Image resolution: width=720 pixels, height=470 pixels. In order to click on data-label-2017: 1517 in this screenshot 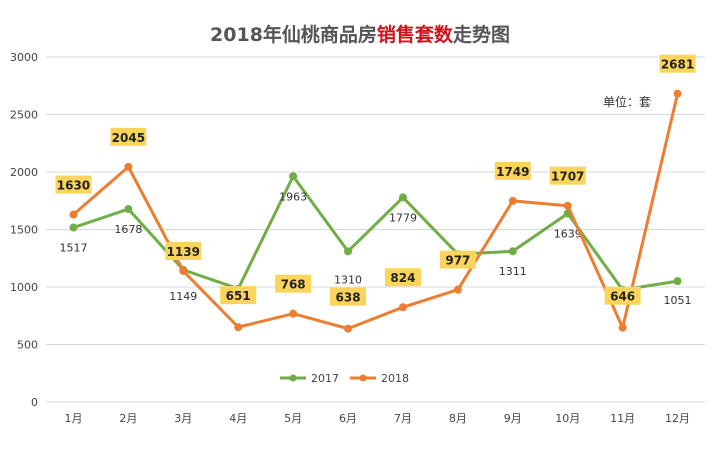, I will do `click(73, 248)`.